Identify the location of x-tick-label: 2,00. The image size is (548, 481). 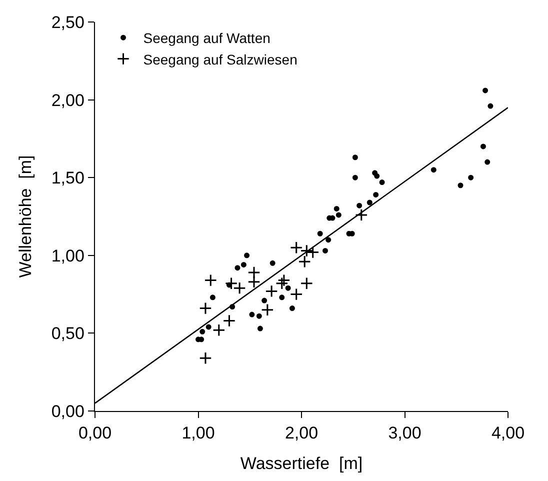
(301, 433).